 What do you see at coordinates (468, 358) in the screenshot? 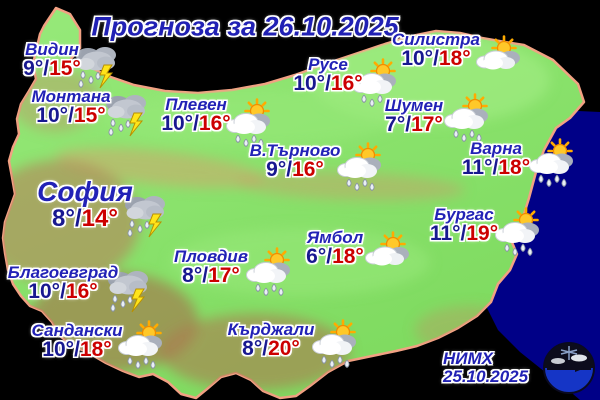
I see `credit-org: НИМХ` at bounding box center [468, 358].